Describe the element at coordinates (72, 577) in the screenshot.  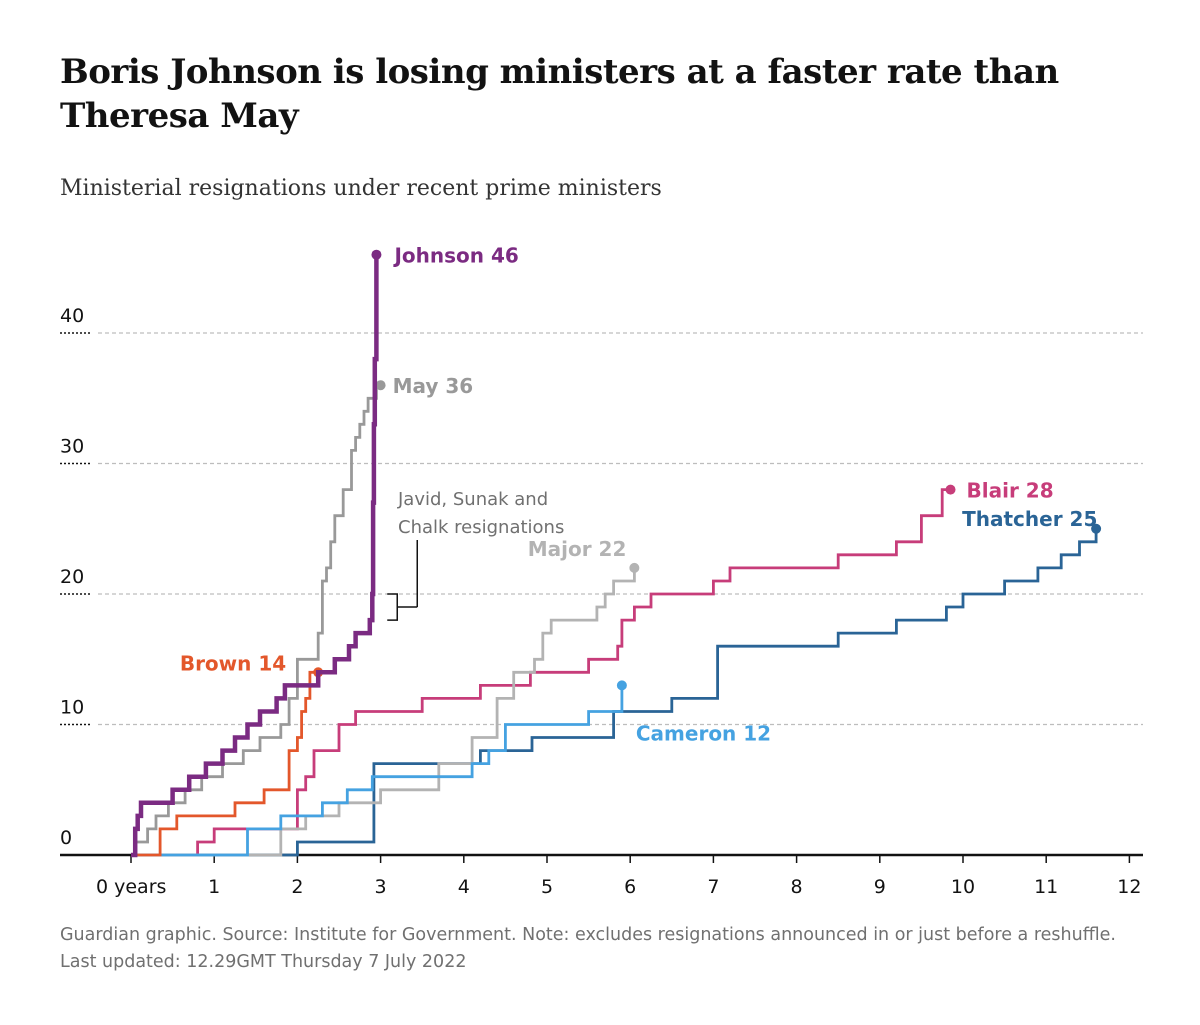
I see `y-tick-label-20: 20` at that location.